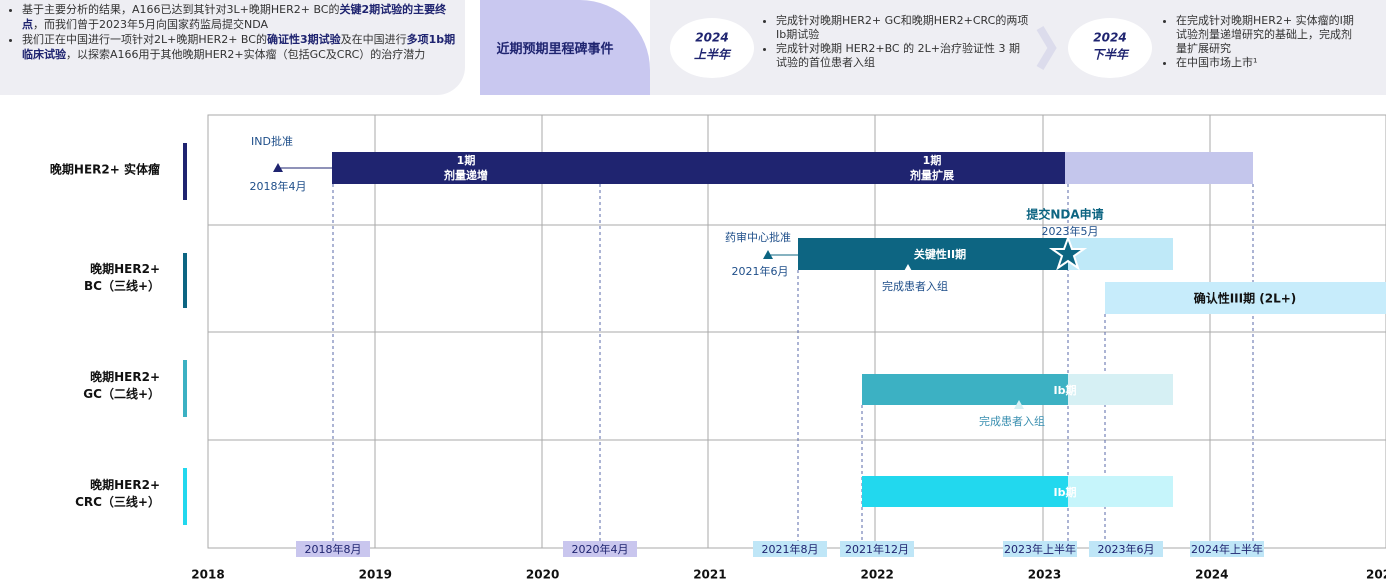 This screenshot has height=585, width=1386. What do you see at coordinates (105, 169) in the screenshot?
I see `row-label: 晚期HER2+ 实体瘤` at bounding box center [105, 169].